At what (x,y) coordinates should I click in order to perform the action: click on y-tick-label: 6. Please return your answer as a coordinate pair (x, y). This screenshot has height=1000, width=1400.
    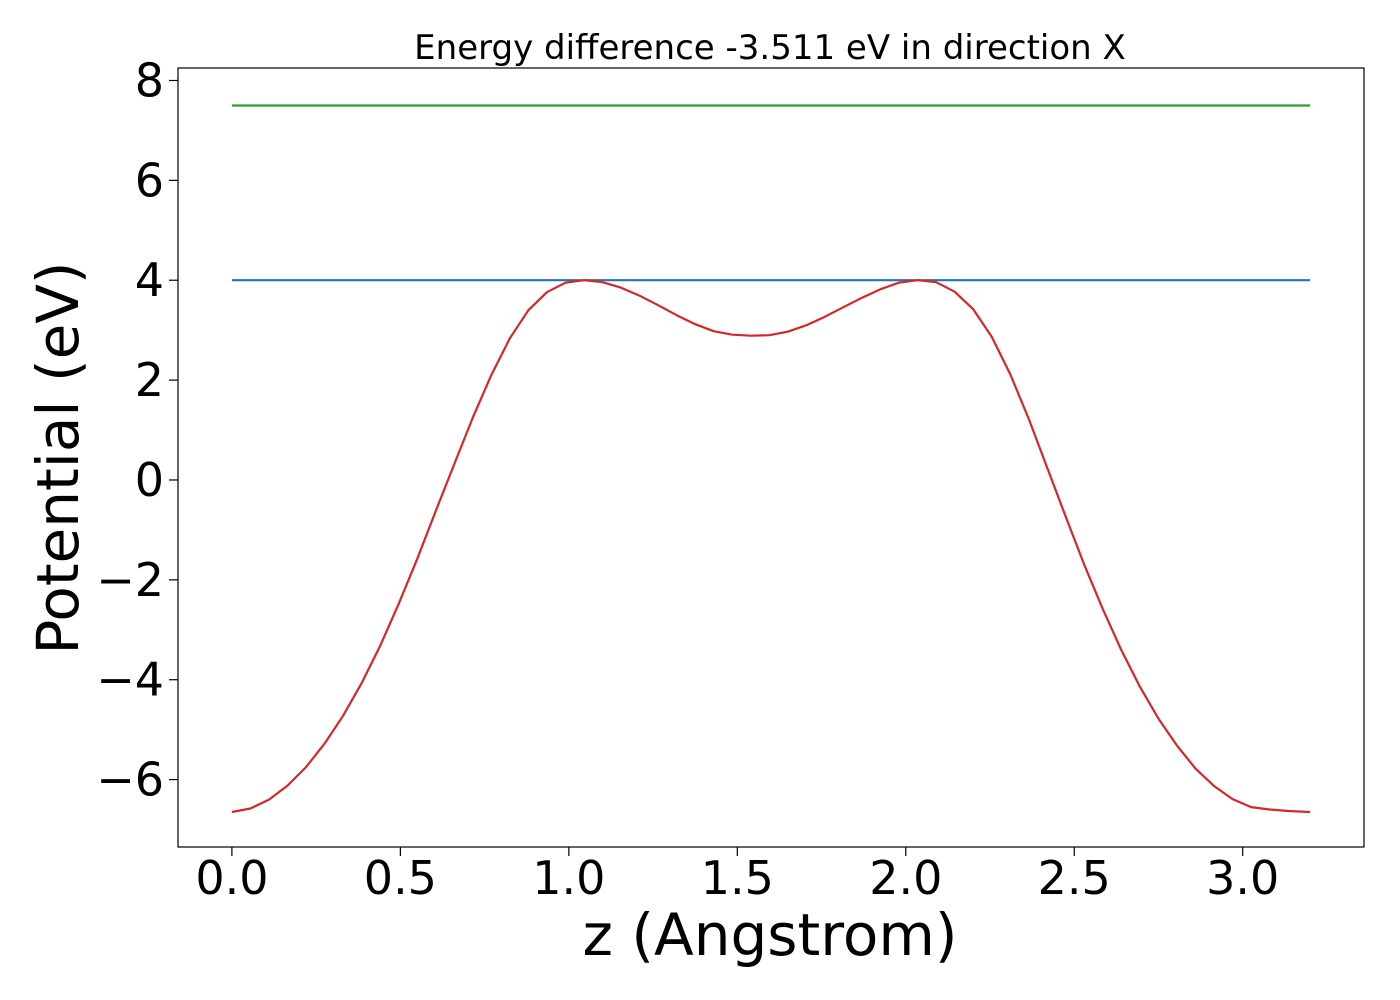
    Looking at the image, I should click on (149, 180).